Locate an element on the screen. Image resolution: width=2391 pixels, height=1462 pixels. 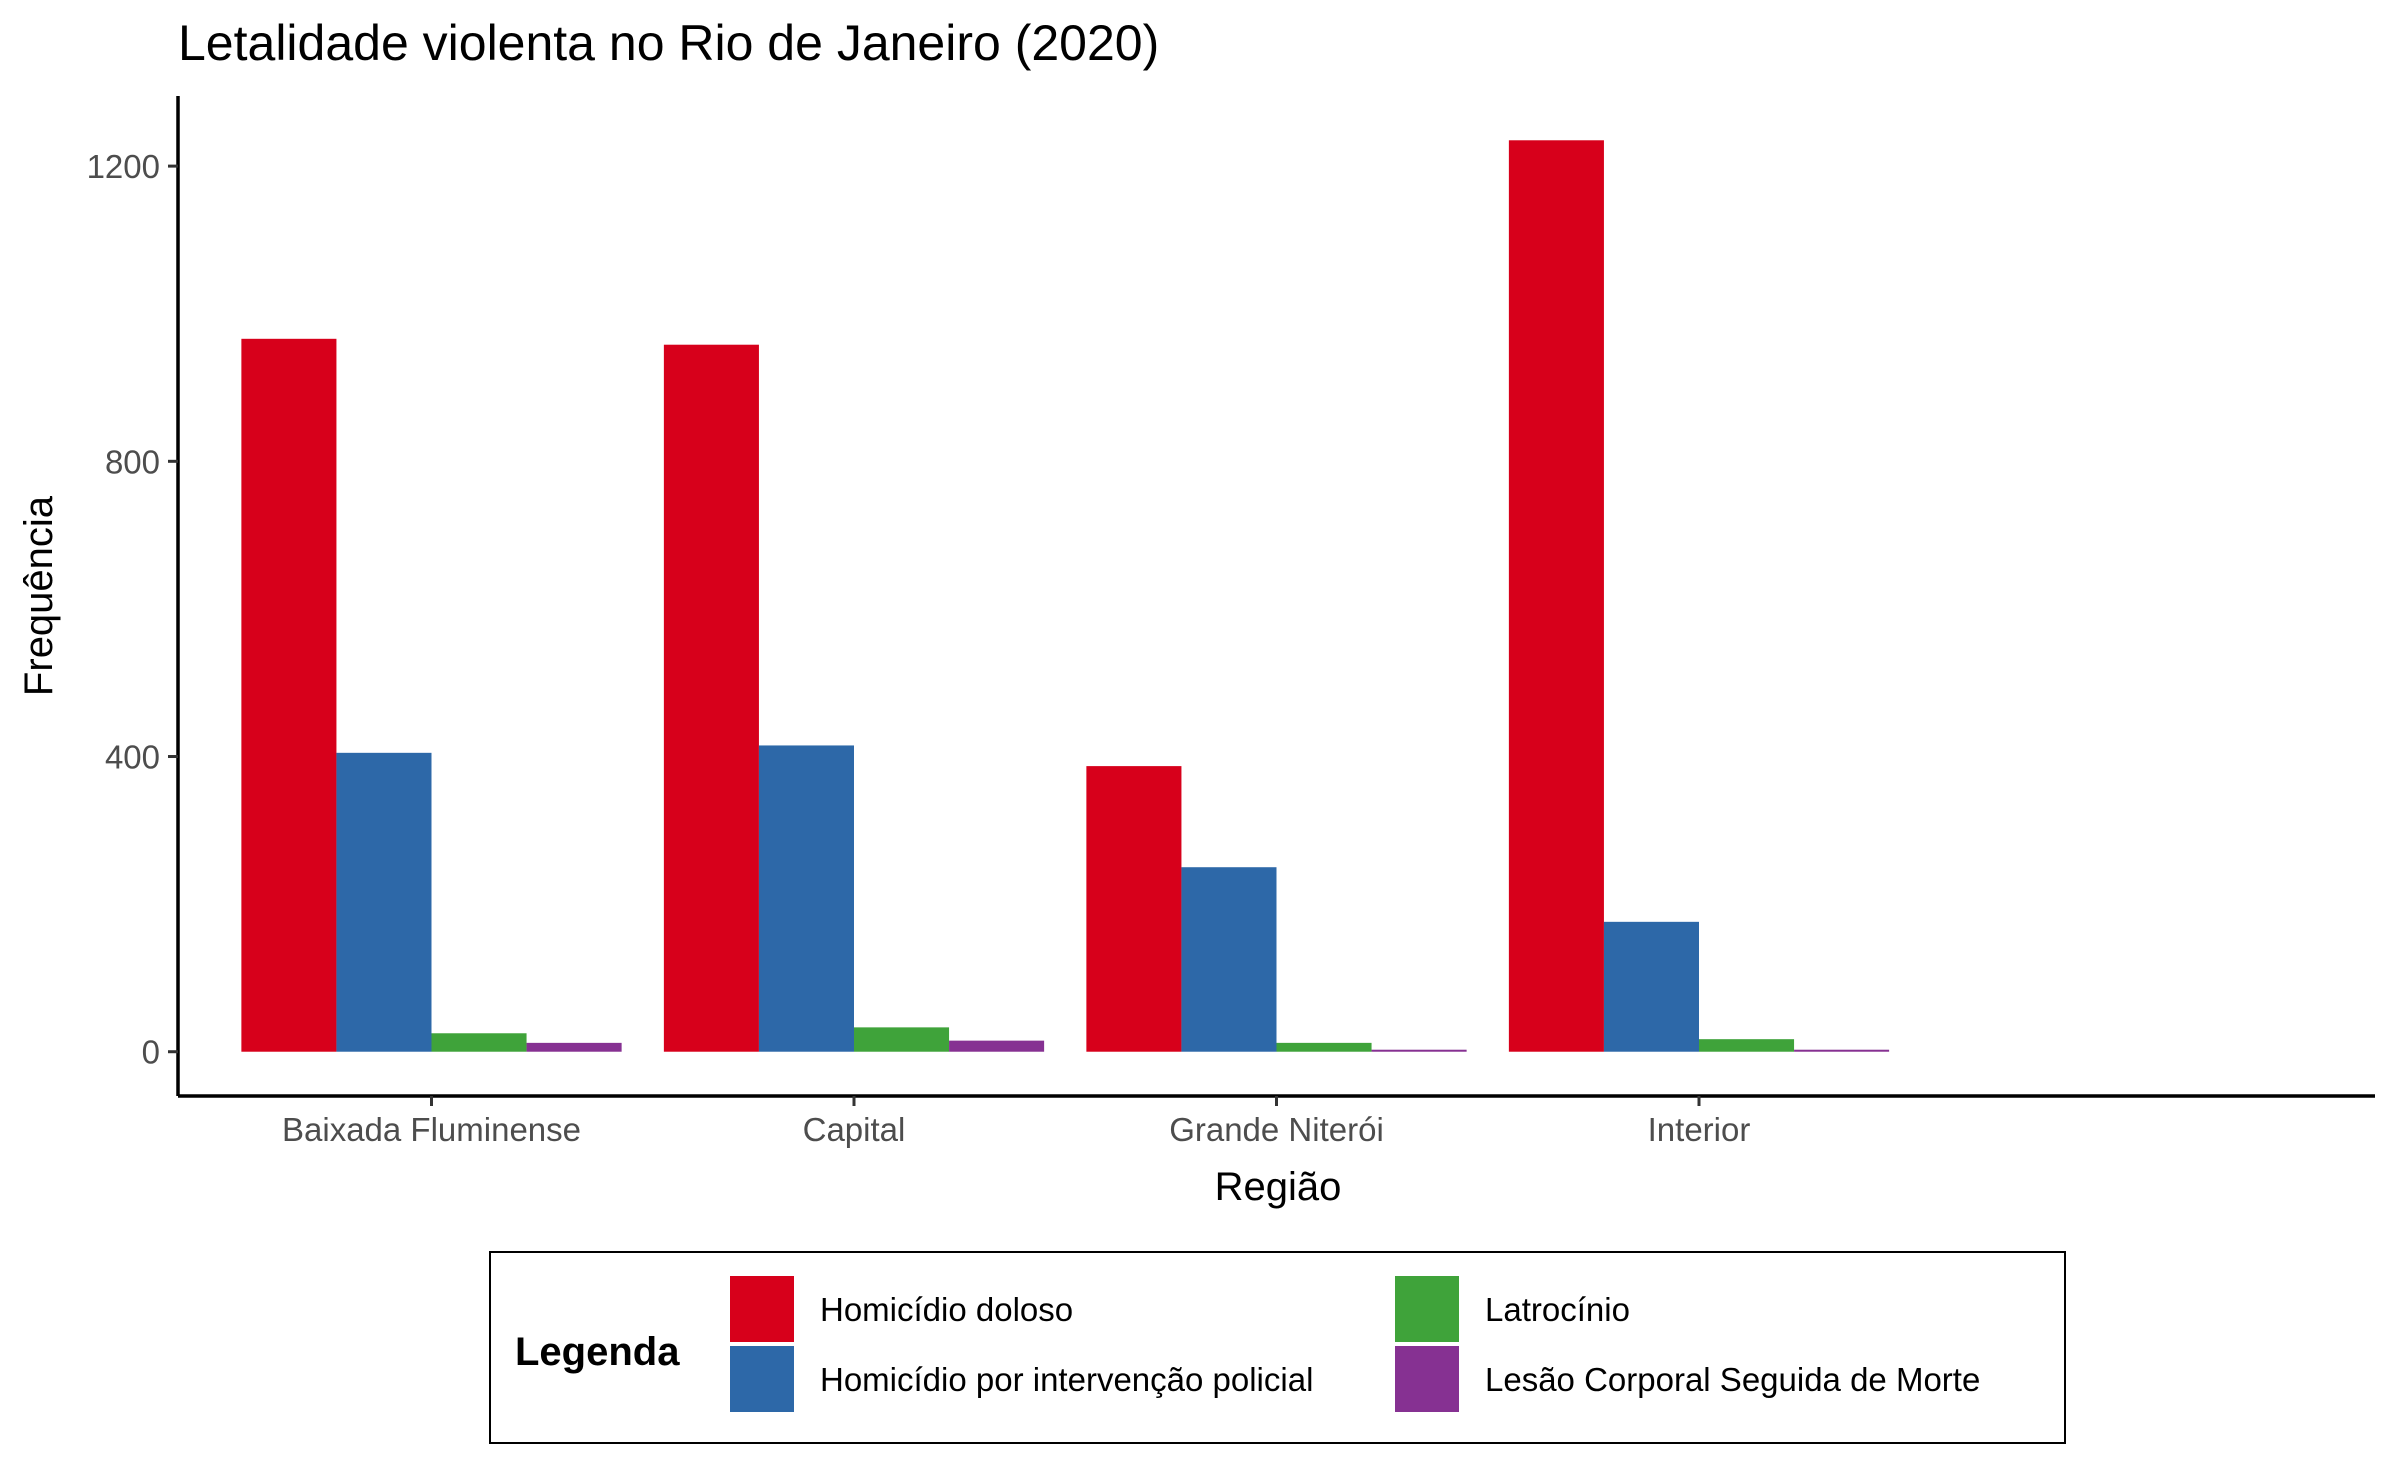
y-ticks: 0 400 800 1200 is located at coordinates (132, 609).